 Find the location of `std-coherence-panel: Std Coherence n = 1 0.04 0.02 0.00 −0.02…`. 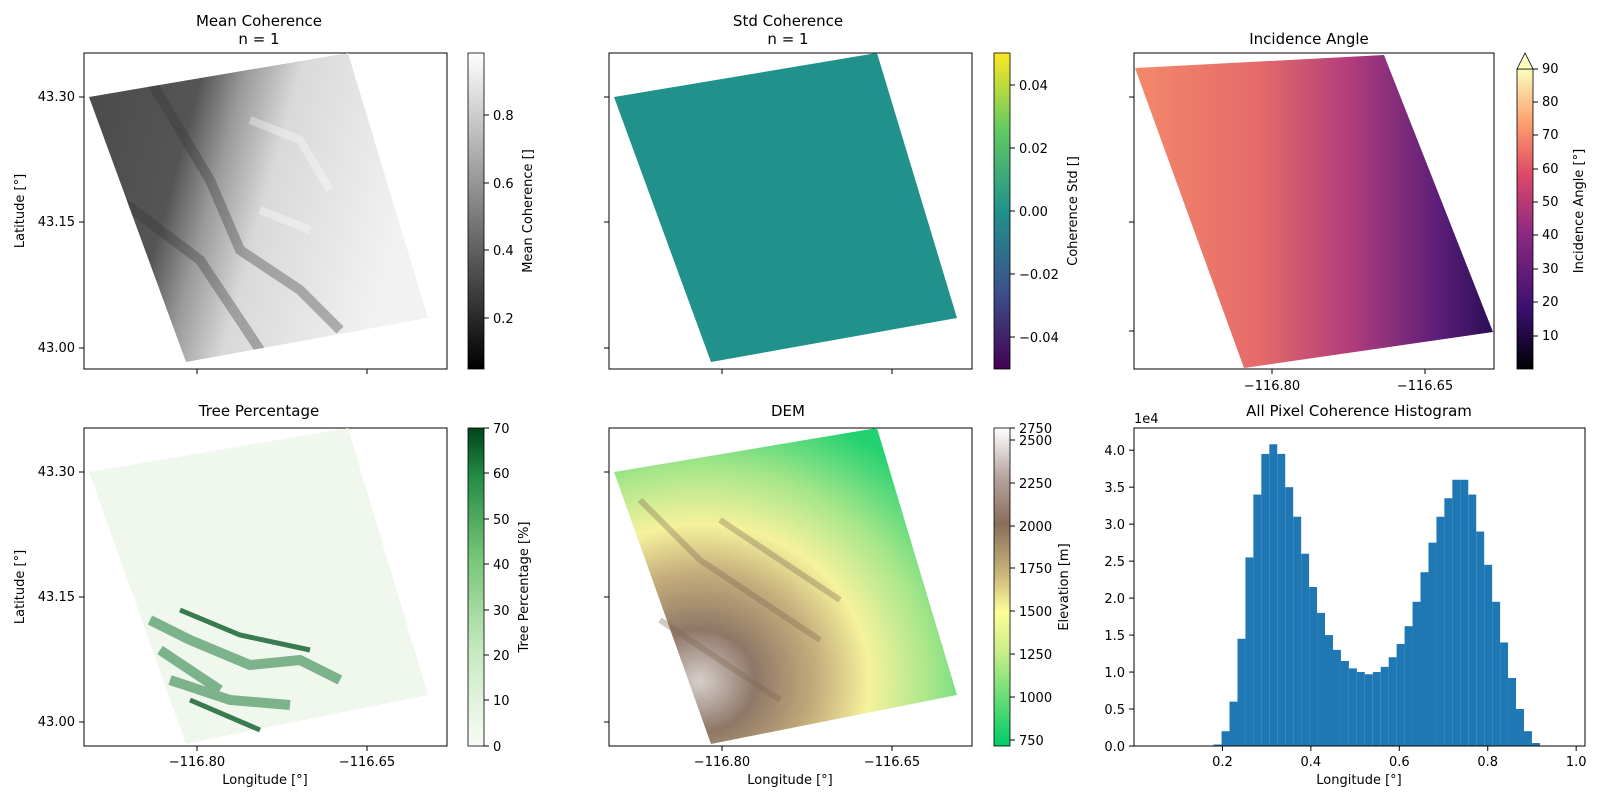

std-coherence-panel: Std Coherence n = 1 0.04 0.02 0.00 −0.02… is located at coordinates (842, 193).